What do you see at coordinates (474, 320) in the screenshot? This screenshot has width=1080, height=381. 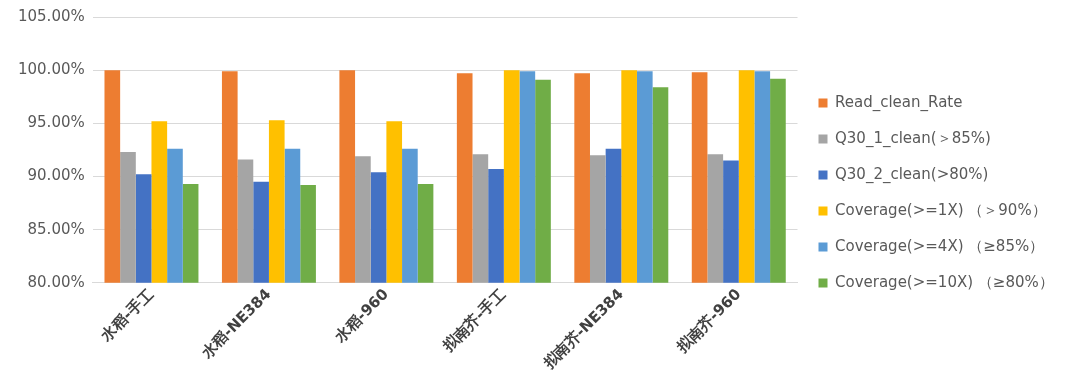 I see `x-tick-label: 拟南芥-手工` at bounding box center [474, 320].